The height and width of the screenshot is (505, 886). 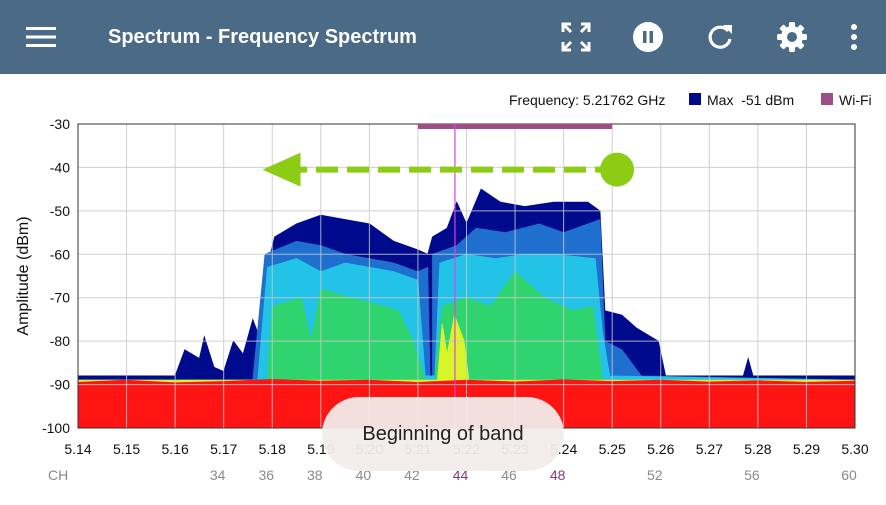 I want to click on x-tick-label: 5.26, so click(x=660, y=449).